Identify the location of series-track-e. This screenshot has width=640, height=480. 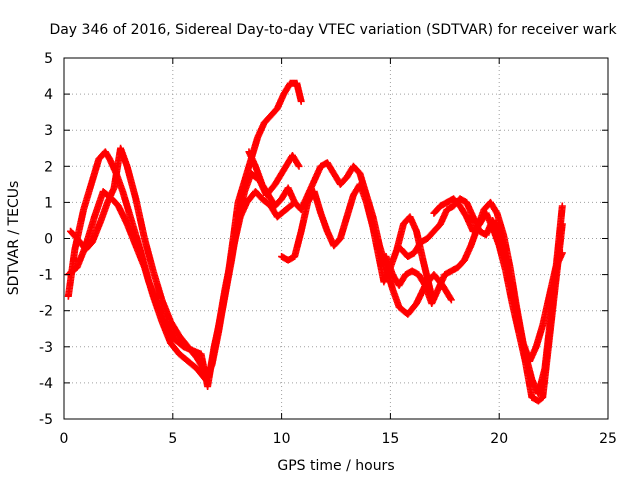
(357, 240).